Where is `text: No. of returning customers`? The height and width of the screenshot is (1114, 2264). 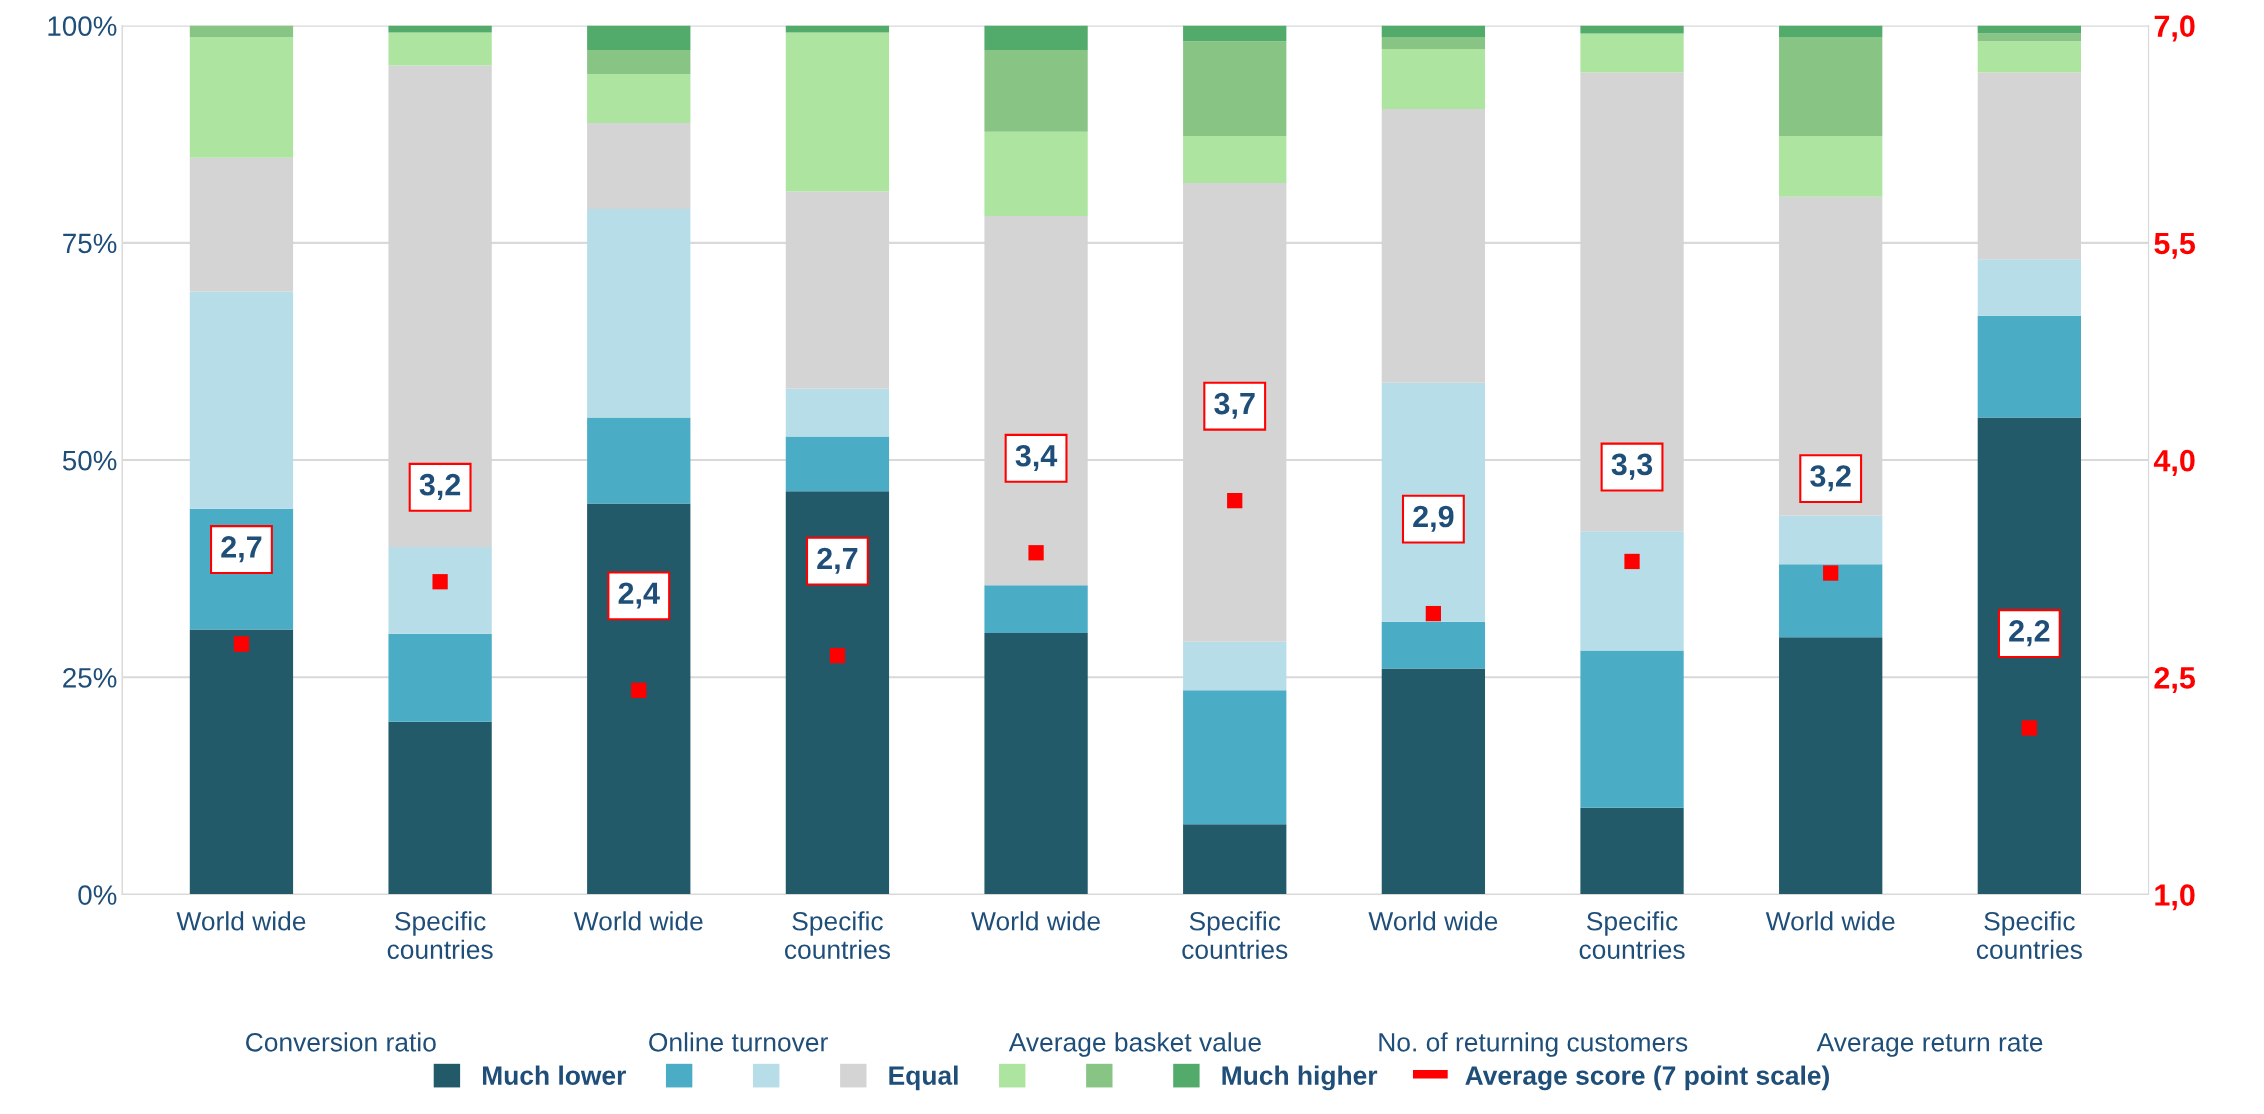 text: No. of returning customers is located at coordinates (1533, 1044).